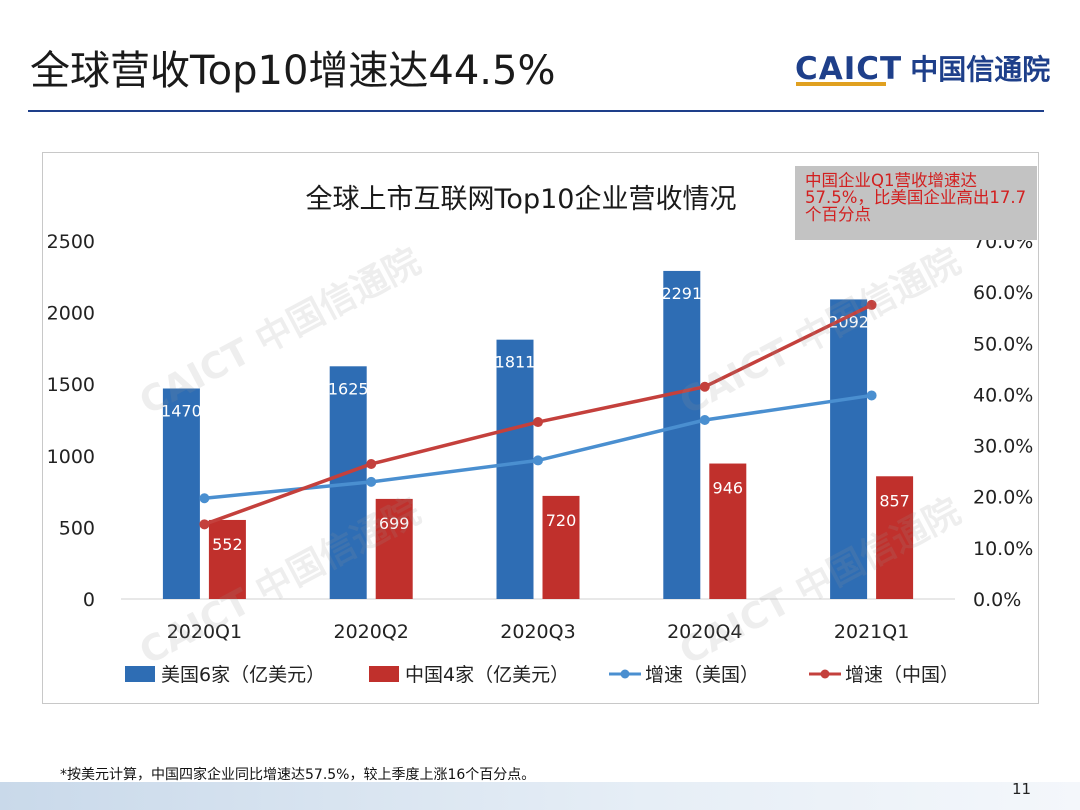  Describe the element at coordinates (841, 84) in the screenshot. I see `logo-accent-bar` at that location.